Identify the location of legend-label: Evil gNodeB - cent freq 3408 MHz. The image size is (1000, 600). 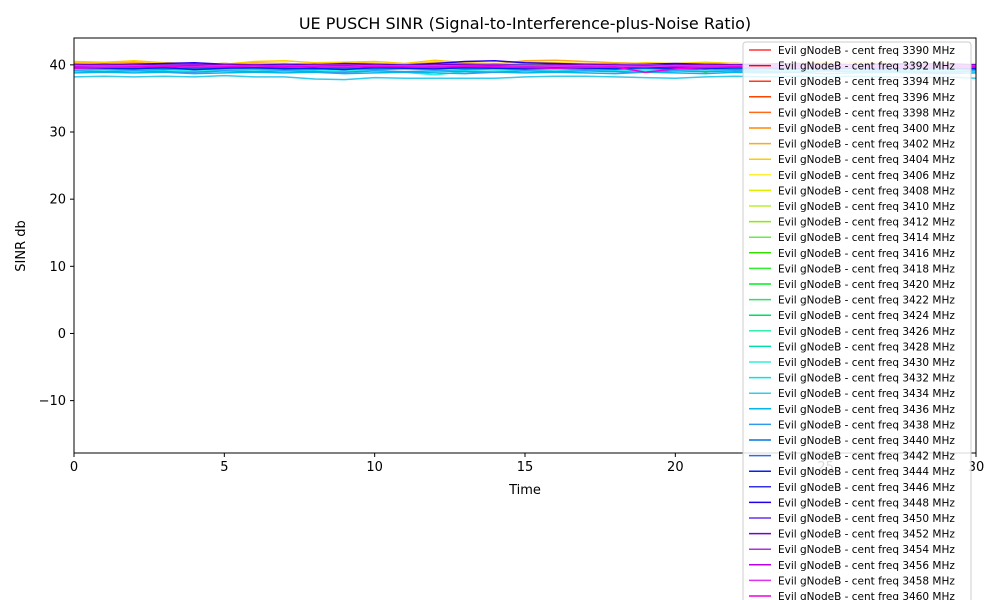
(866, 191).